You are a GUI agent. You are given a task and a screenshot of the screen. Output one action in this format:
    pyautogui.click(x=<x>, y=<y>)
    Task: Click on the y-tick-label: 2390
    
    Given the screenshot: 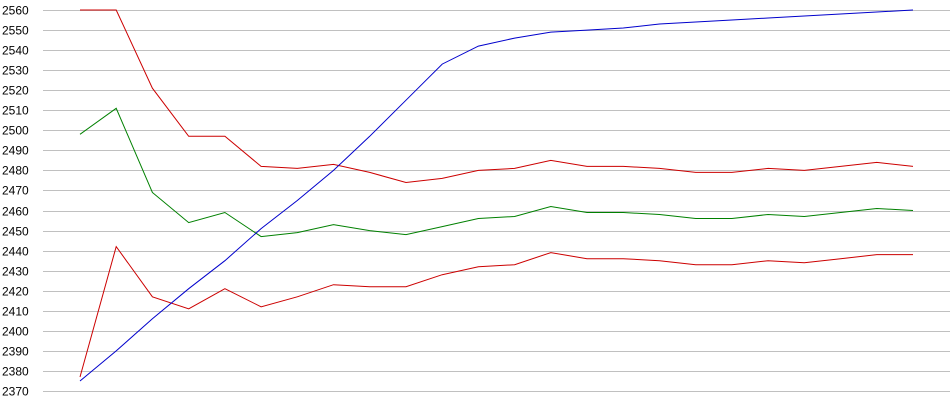 What is the action you would take?
    pyautogui.click(x=15, y=352)
    